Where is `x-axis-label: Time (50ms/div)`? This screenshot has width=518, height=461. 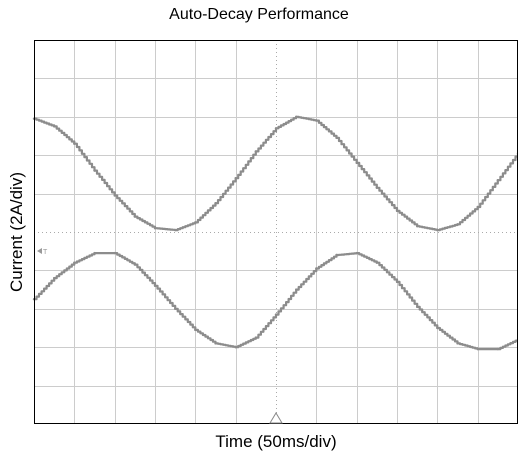 x-axis-label: Time (50ms/div) is located at coordinates (276, 441).